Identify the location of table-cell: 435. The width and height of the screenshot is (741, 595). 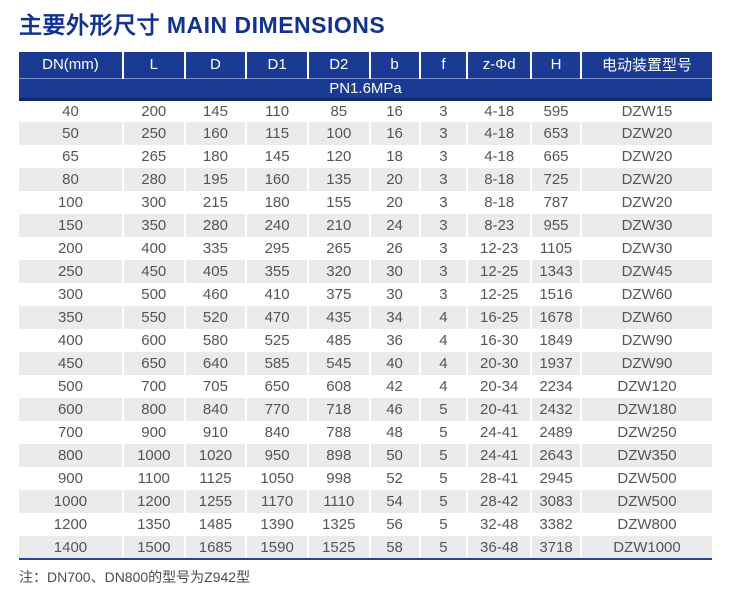
(339, 317).